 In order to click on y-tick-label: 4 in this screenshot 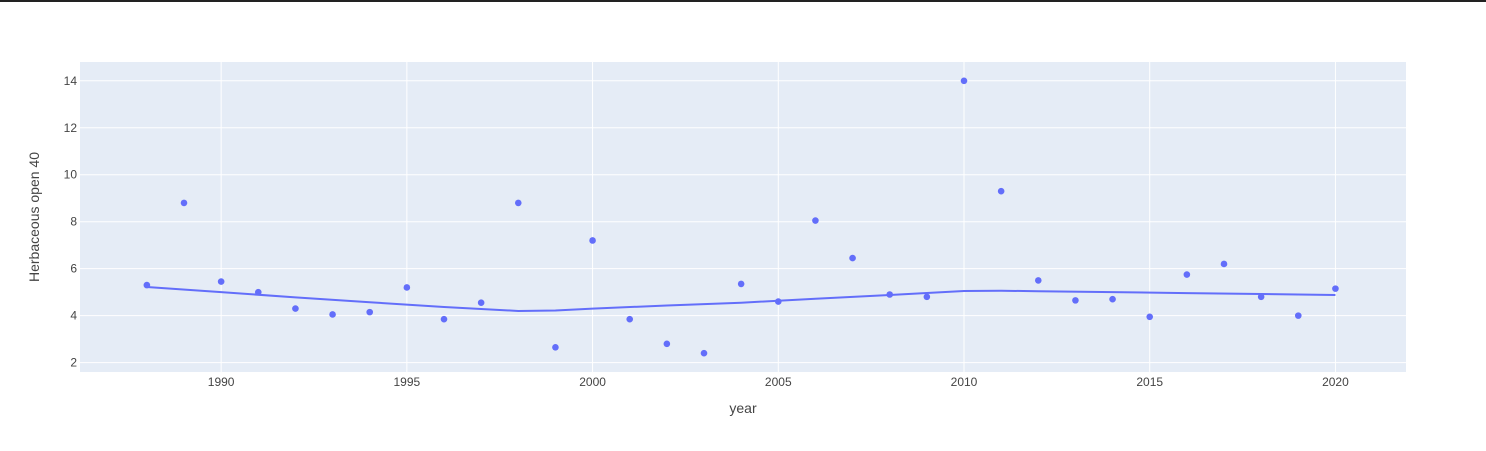, I will do `click(73, 316)`.